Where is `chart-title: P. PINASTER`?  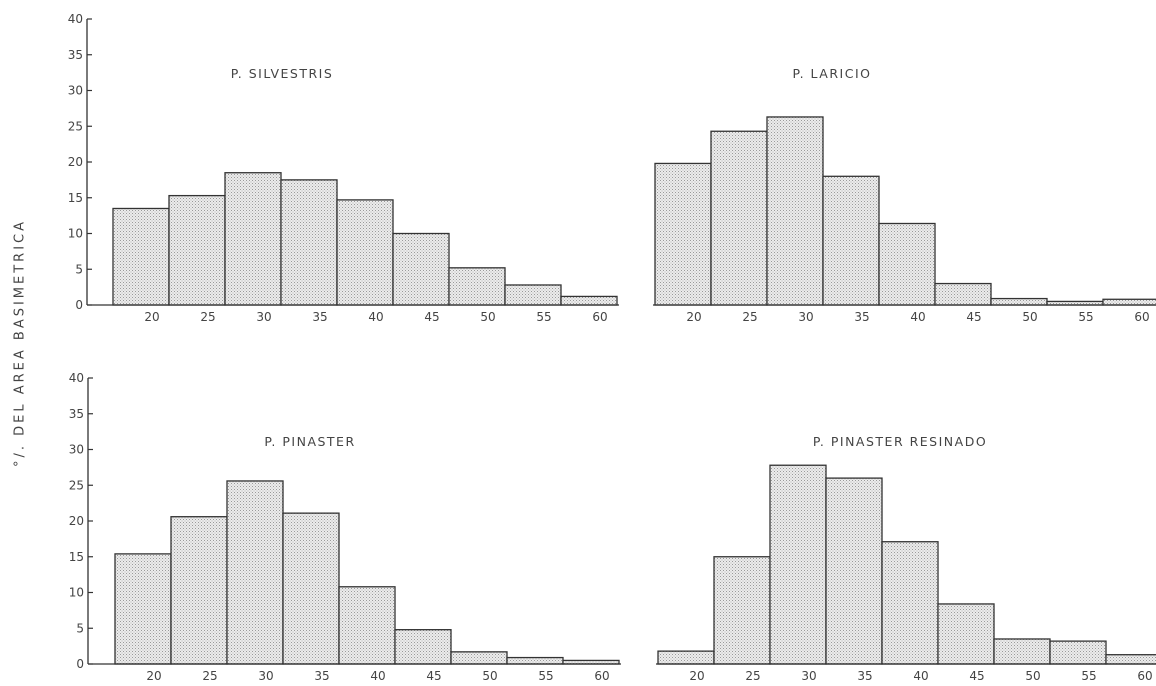 chart-title: P. PINASTER is located at coordinates (309, 441).